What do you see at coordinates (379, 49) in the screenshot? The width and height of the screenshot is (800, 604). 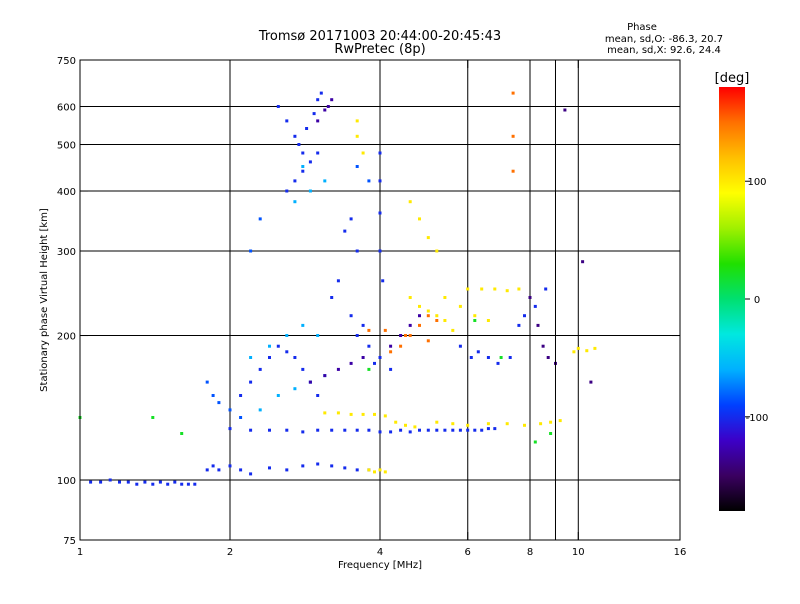 I see `chart-subtitle: RwPretec (8p)` at bounding box center [379, 49].